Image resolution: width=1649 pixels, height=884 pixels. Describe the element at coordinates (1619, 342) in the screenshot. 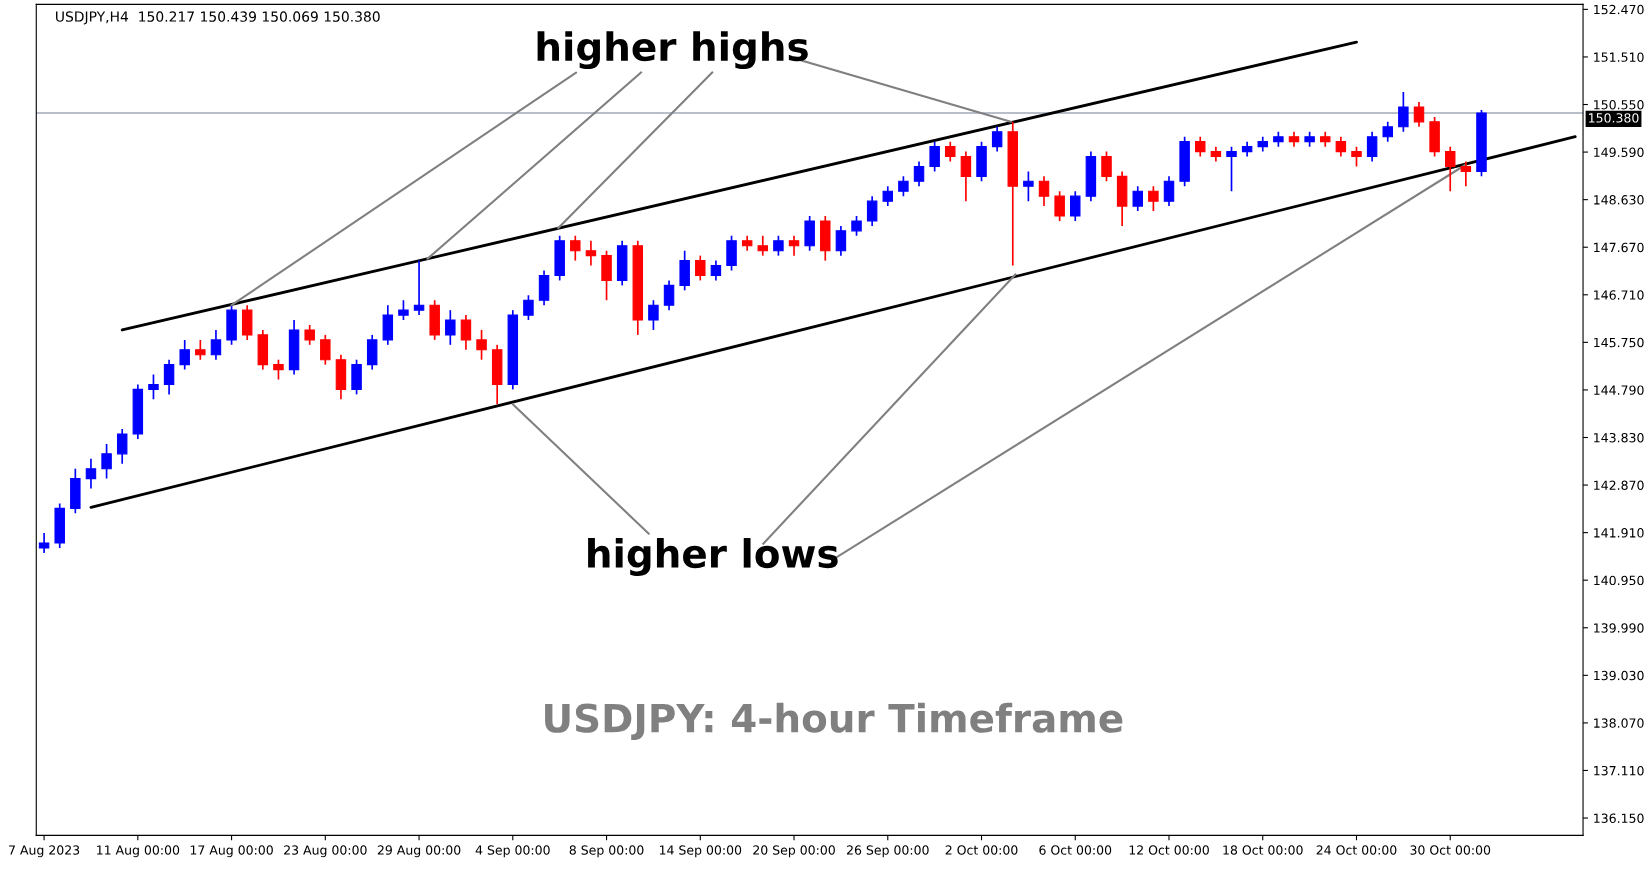

I see `y-tick-label: 145.750` at that location.